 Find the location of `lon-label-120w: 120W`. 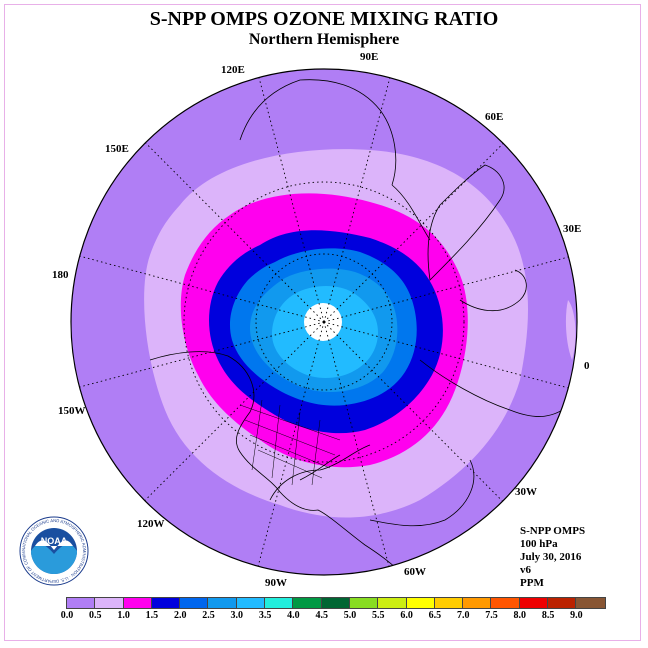

lon-label-120w: 120W is located at coordinates (151, 524).